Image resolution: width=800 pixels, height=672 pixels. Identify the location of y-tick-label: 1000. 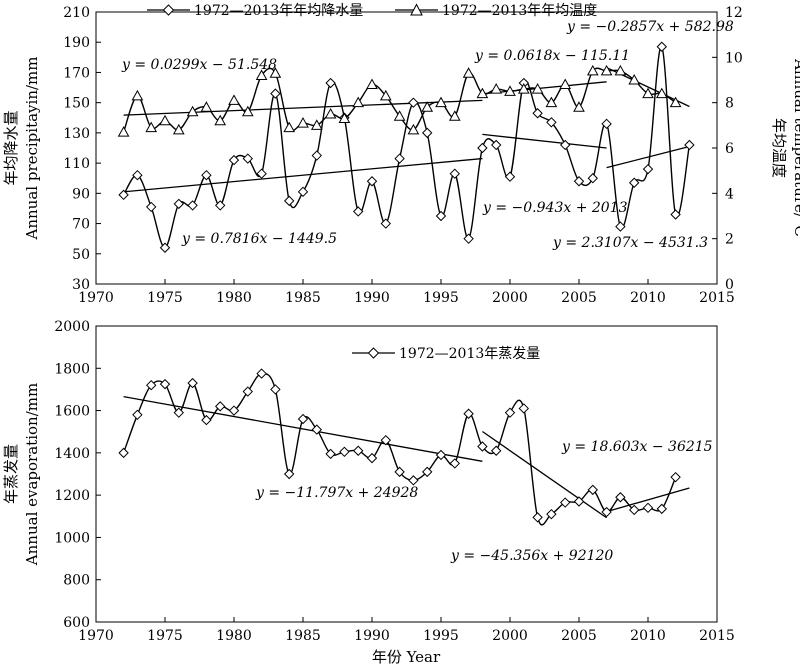
(72, 538).